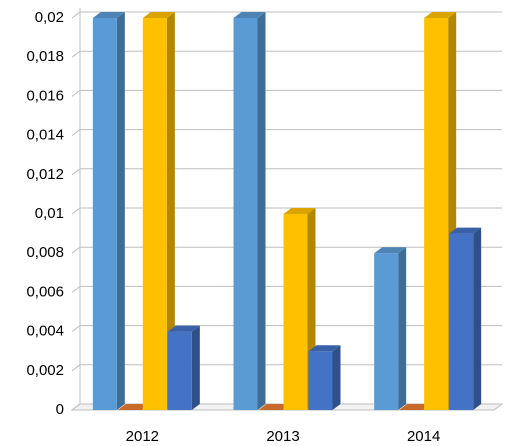 This screenshot has height=446, width=510. Describe the element at coordinates (45, 291) in the screenshot. I see `y-tick-label: 0,006` at that location.